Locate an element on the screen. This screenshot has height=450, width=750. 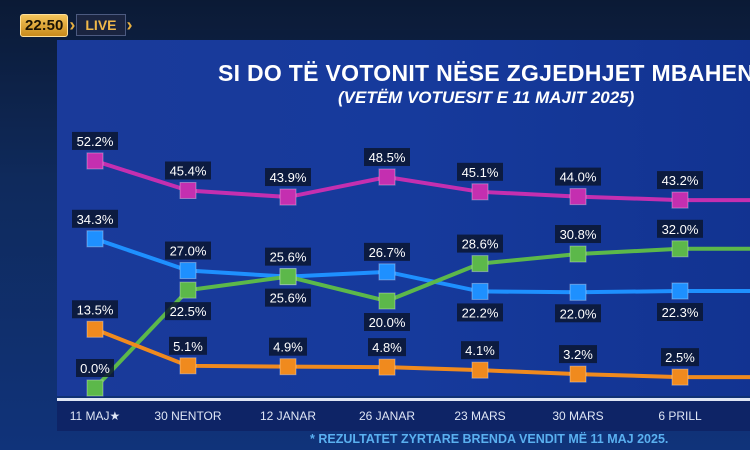
data-label-orange: 3.2% is located at coordinates (578, 354).